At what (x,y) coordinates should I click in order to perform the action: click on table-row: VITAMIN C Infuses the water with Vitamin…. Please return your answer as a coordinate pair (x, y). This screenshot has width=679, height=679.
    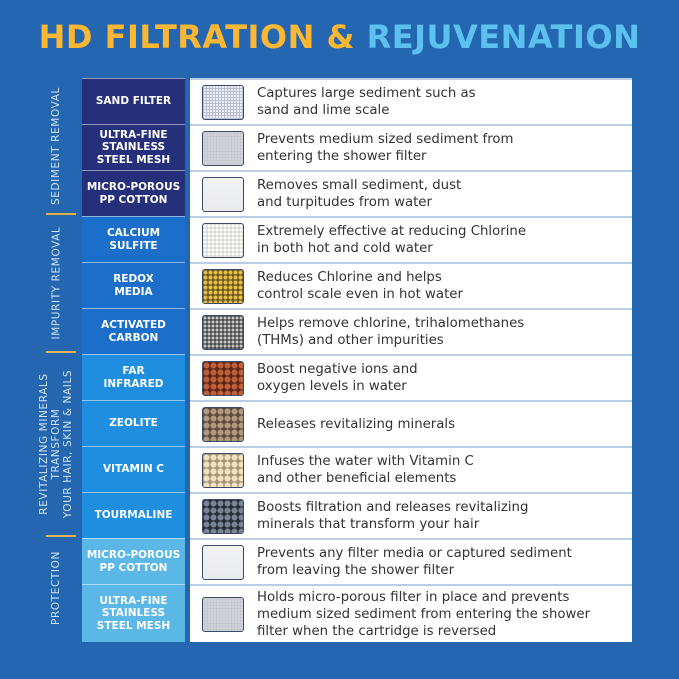
    Looking at the image, I should click on (357, 469).